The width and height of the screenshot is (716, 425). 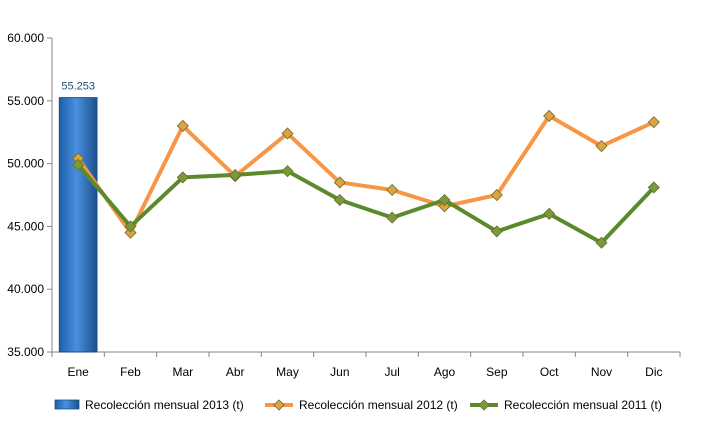 I want to click on legend-swatch, so click(x=67, y=404).